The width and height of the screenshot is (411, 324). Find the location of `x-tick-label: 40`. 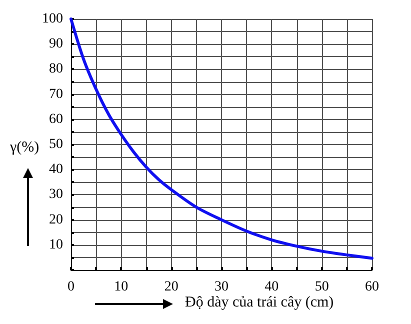

x-tick-label: 40 is located at coordinates (271, 287).